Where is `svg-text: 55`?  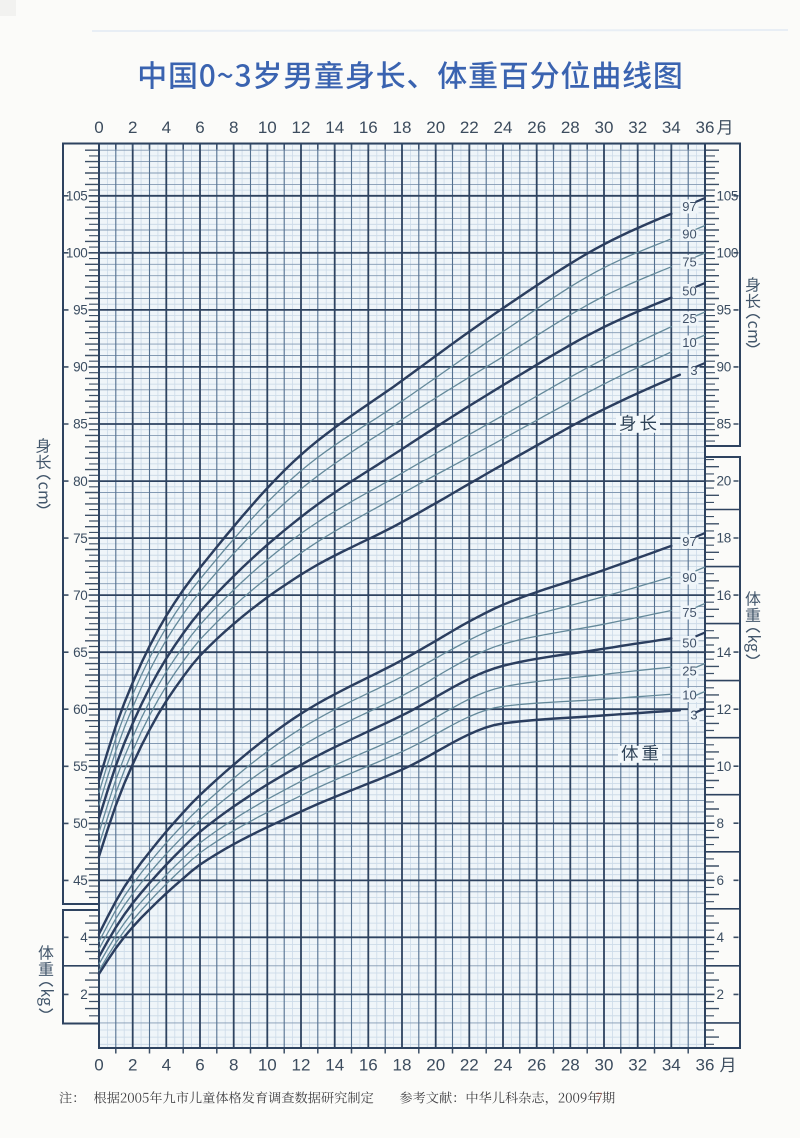 svg-text: 55 is located at coordinates (80, 766).